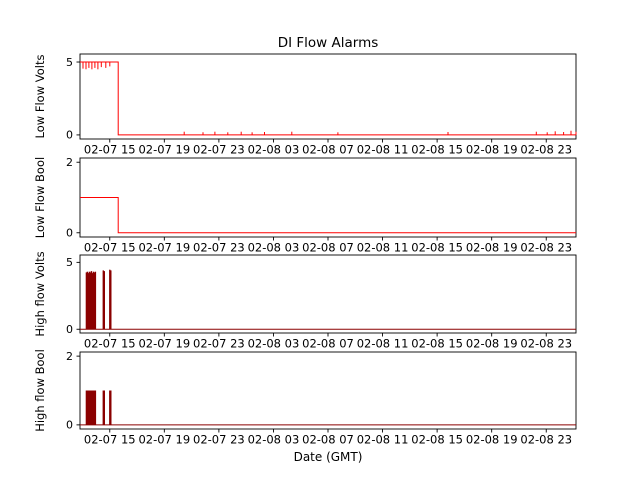  Describe the element at coordinates (40, 390) in the screenshot. I see `y-axis-label: High flow Bool` at that location.